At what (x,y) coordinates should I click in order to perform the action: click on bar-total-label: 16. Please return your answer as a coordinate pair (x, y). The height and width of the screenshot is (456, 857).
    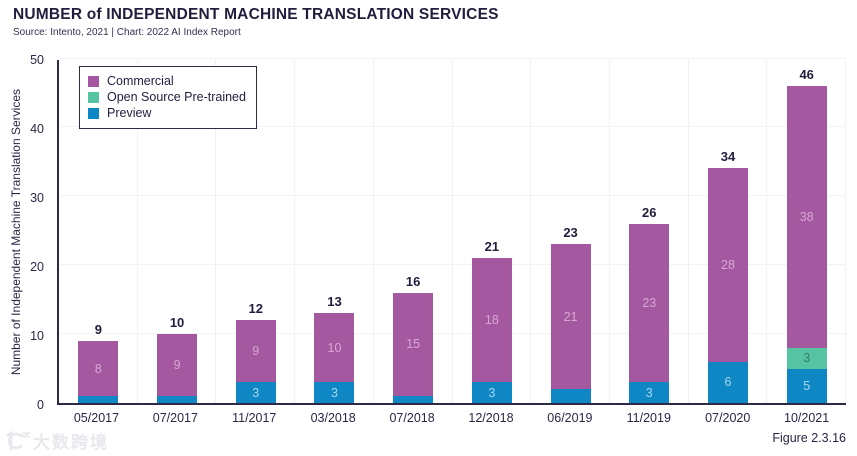
    Looking at the image, I should click on (413, 281).